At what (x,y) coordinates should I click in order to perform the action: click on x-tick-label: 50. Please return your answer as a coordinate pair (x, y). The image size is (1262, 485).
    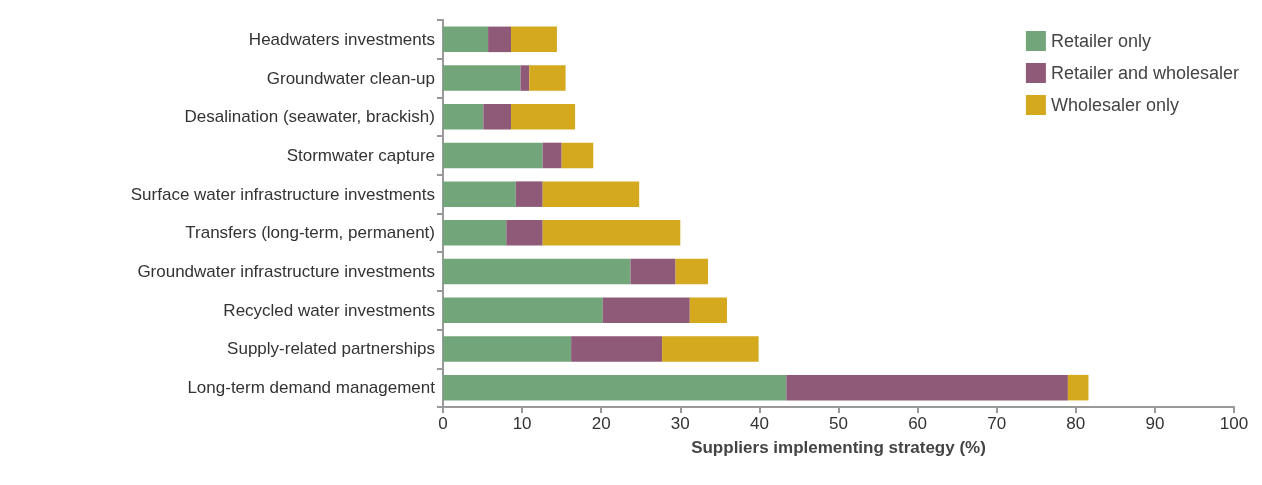
    Looking at the image, I should click on (838, 423).